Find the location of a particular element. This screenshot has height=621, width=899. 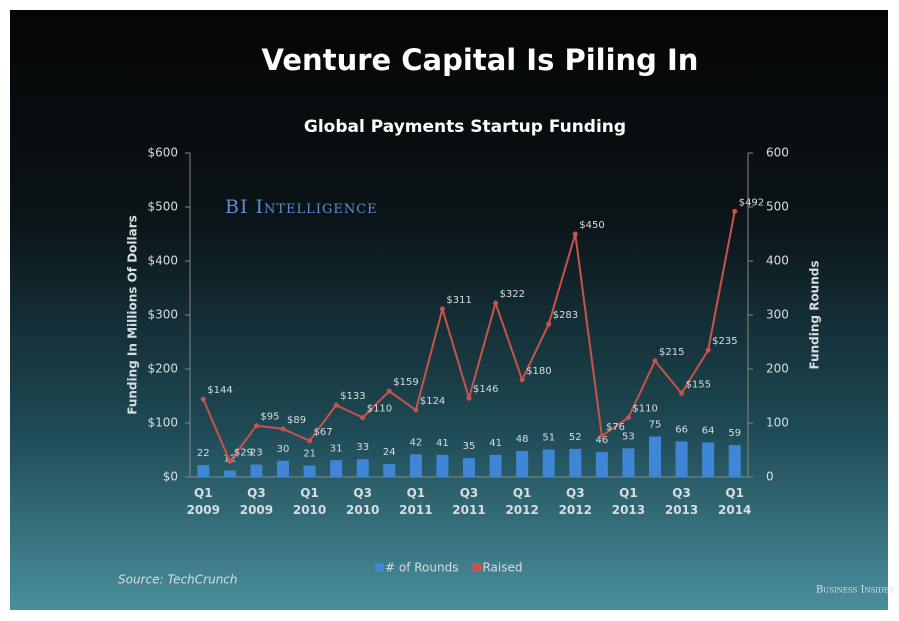

bar-label: 22 is located at coordinates (203, 453).